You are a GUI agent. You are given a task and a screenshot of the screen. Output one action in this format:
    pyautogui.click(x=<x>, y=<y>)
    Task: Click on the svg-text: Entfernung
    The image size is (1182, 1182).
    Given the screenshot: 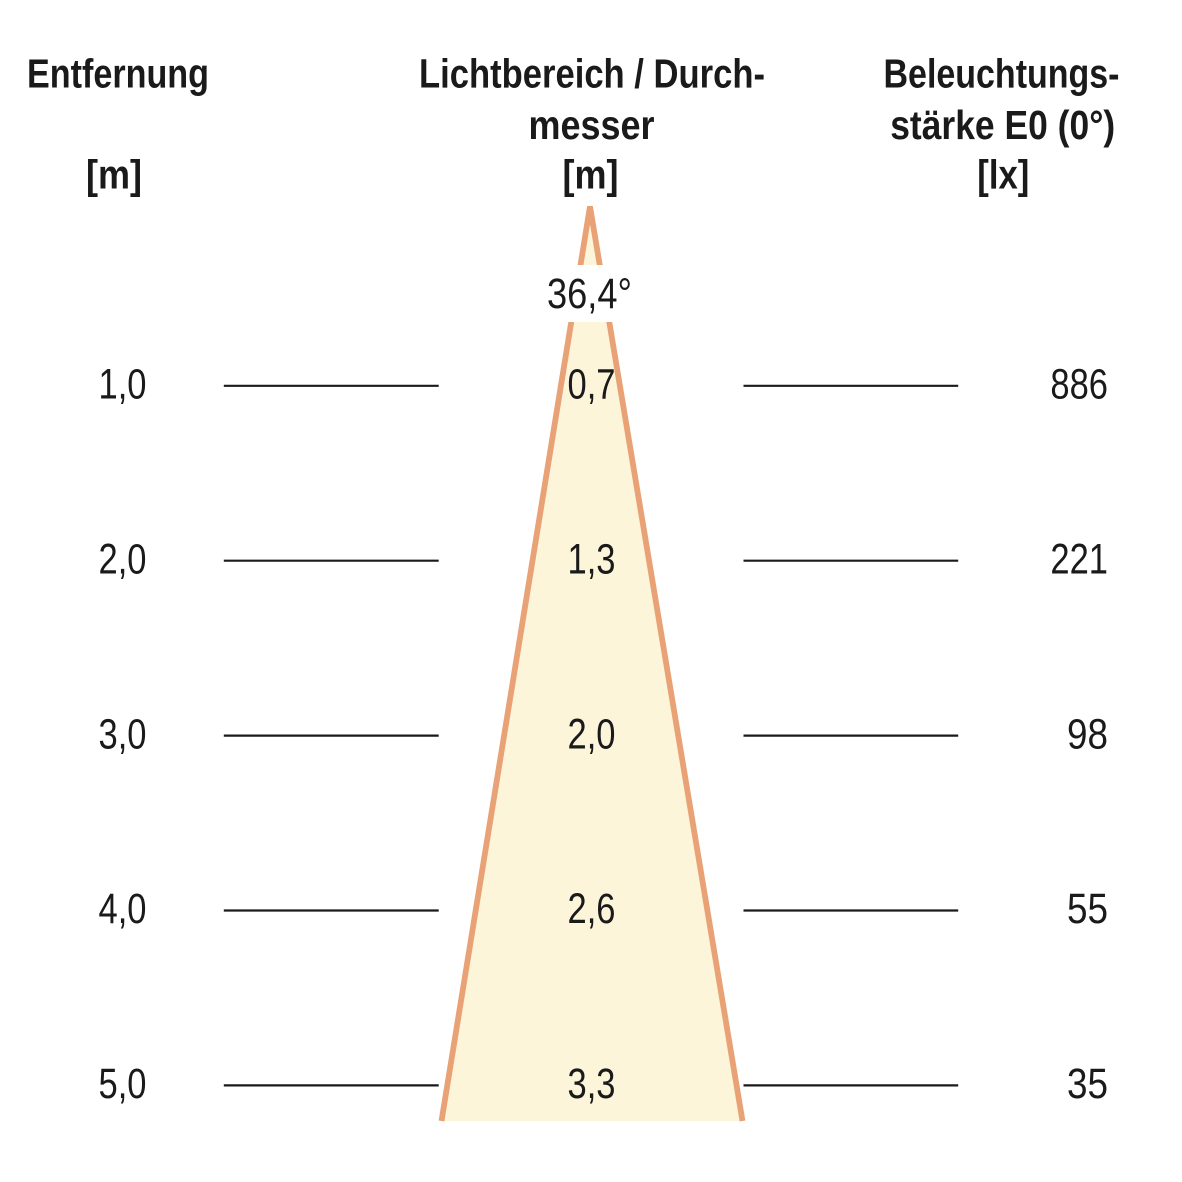 What is the action you would take?
    pyautogui.click(x=118, y=73)
    